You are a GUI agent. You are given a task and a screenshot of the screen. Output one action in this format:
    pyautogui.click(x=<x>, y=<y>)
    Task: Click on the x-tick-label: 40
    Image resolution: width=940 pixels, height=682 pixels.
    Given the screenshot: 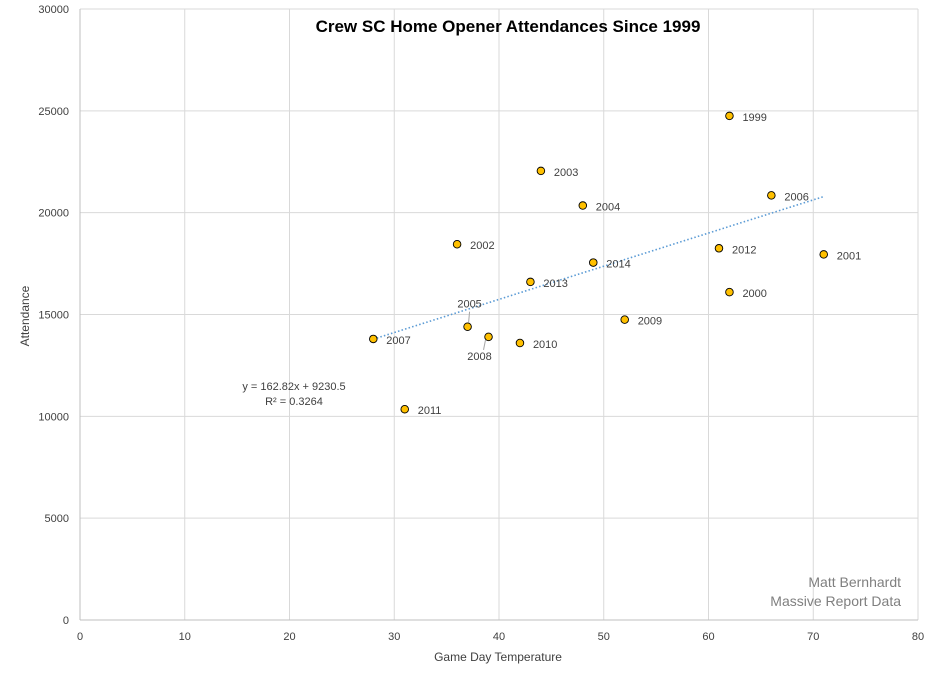 What is the action you would take?
    pyautogui.click(x=499, y=637)
    